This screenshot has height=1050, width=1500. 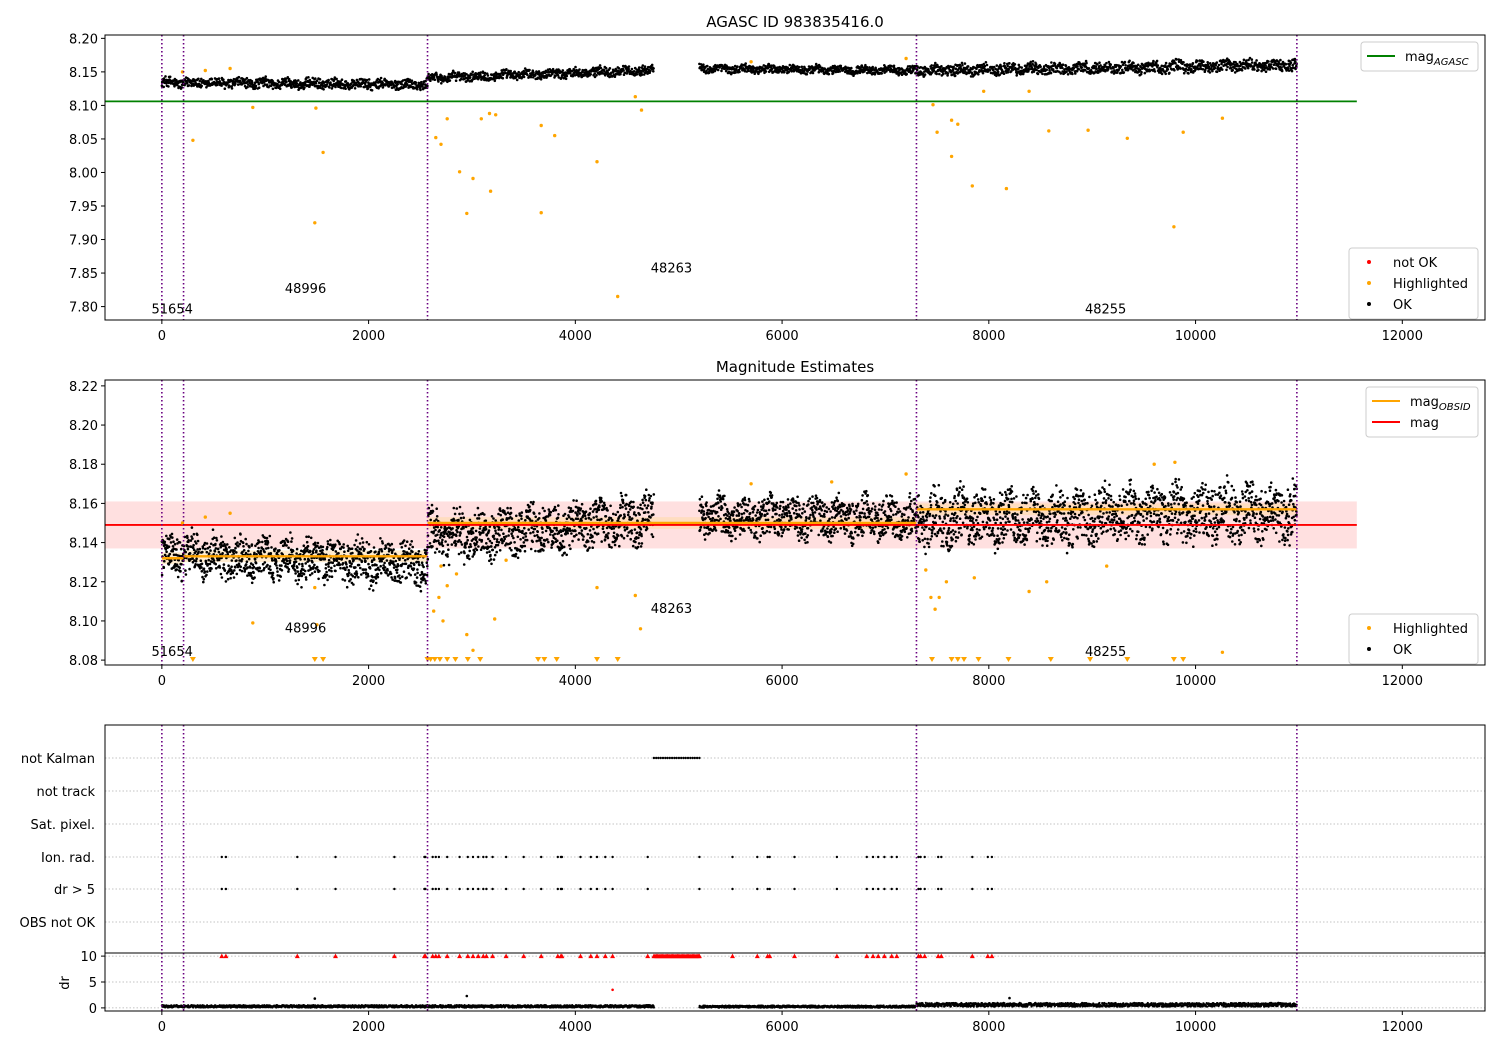 What do you see at coordinates (1369, 304) in the screenshot?
I see `legend-dot-swatch` at bounding box center [1369, 304].